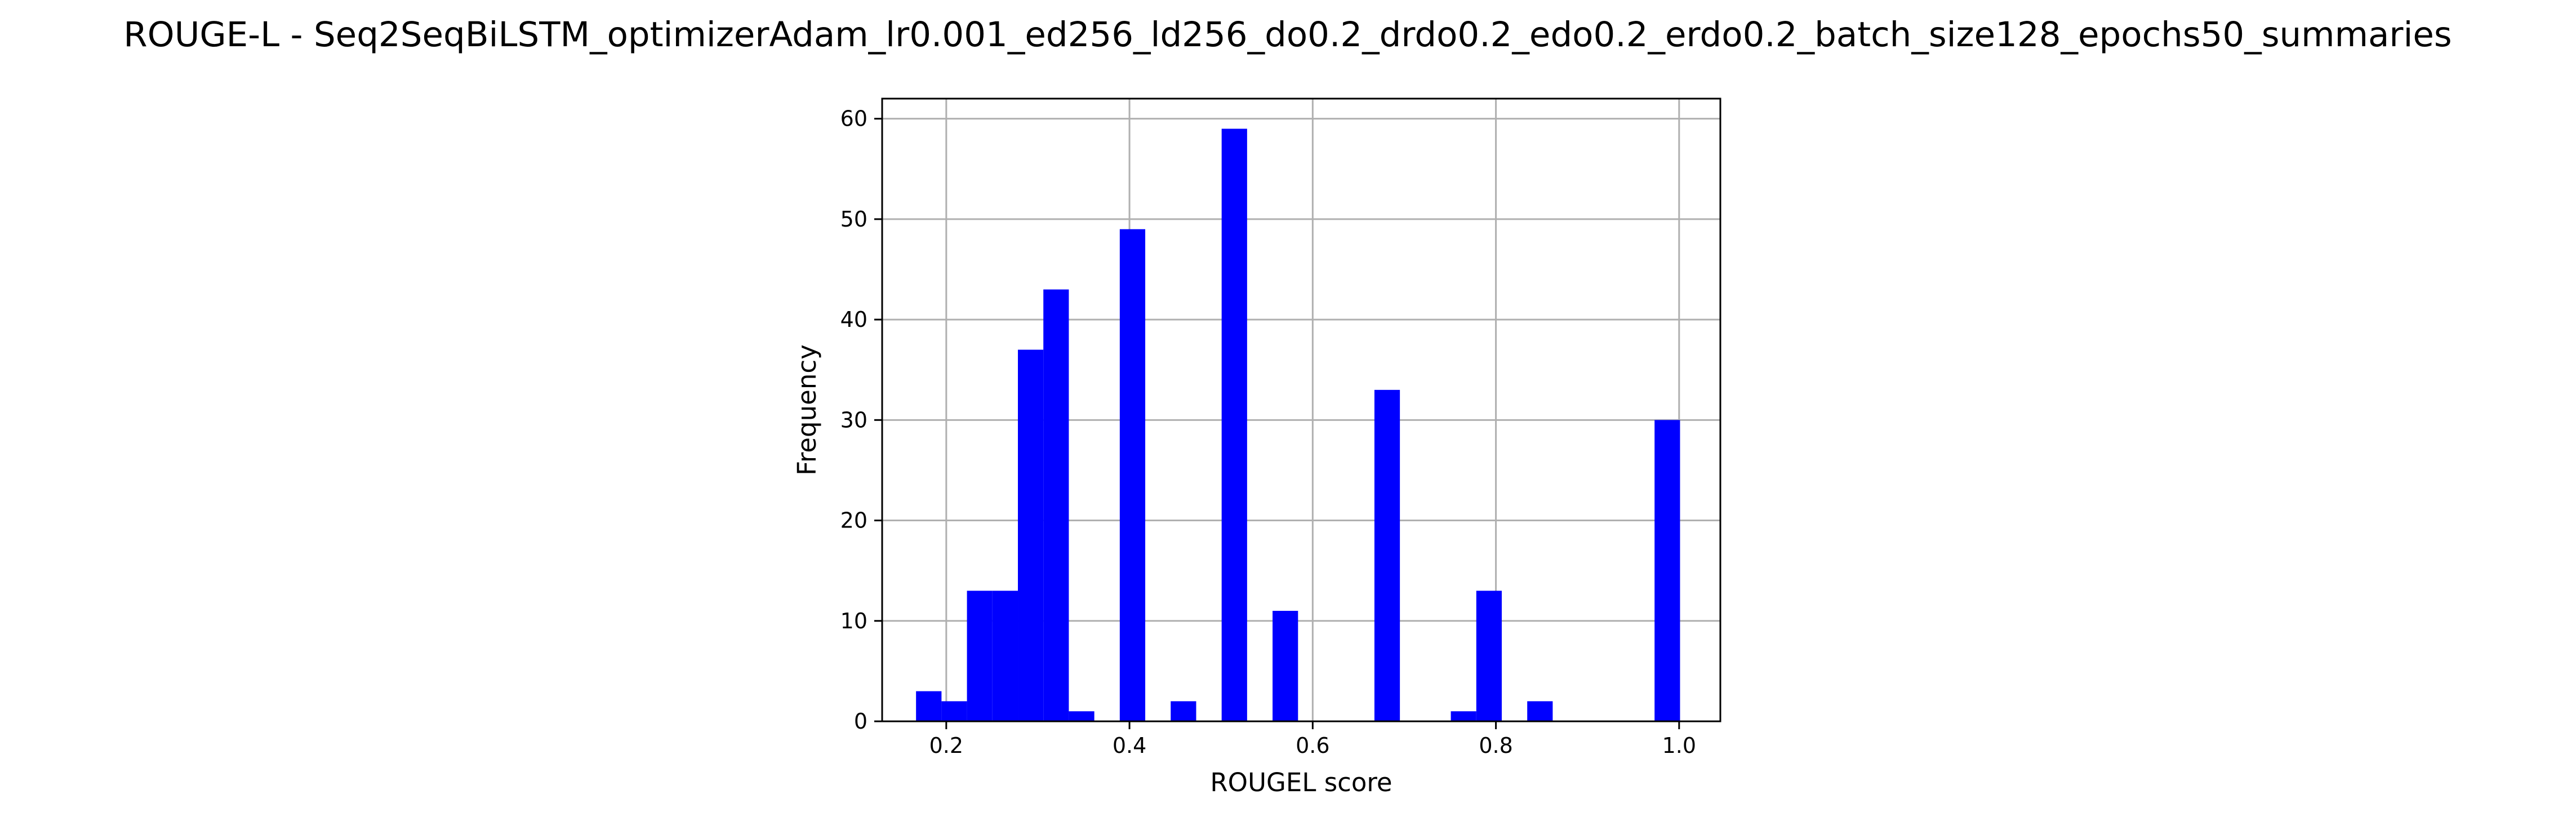 Image resolution: width=2576 pixels, height=816 pixels. What do you see at coordinates (853, 520) in the screenshot?
I see `y-tick-label: 20` at bounding box center [853, 520].